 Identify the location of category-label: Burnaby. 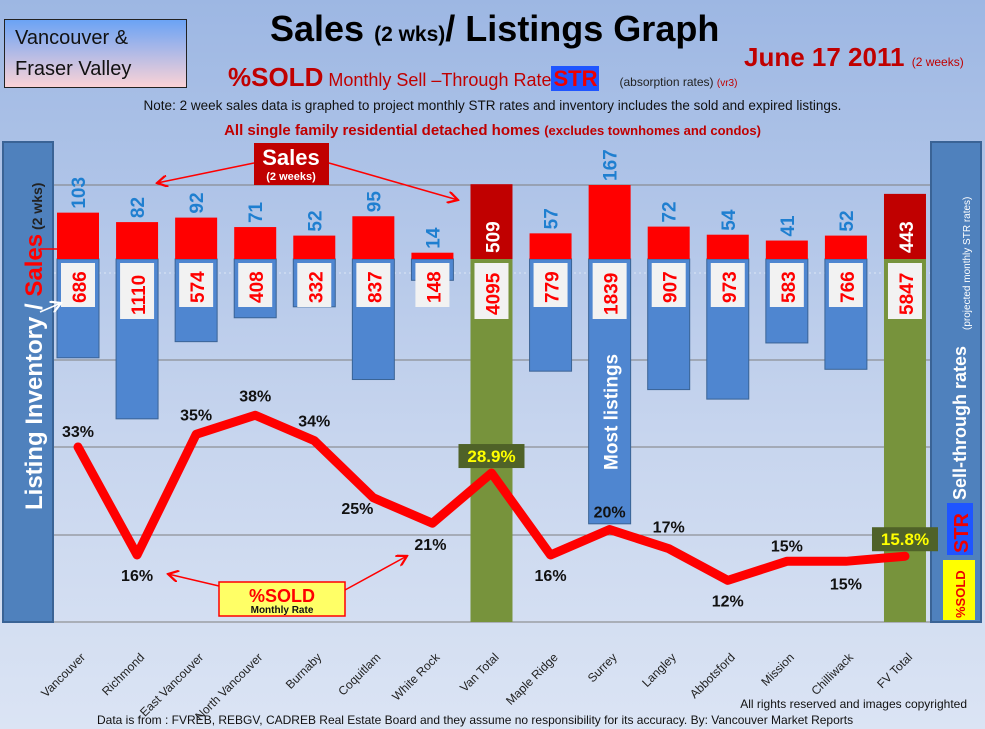
(304, 671).